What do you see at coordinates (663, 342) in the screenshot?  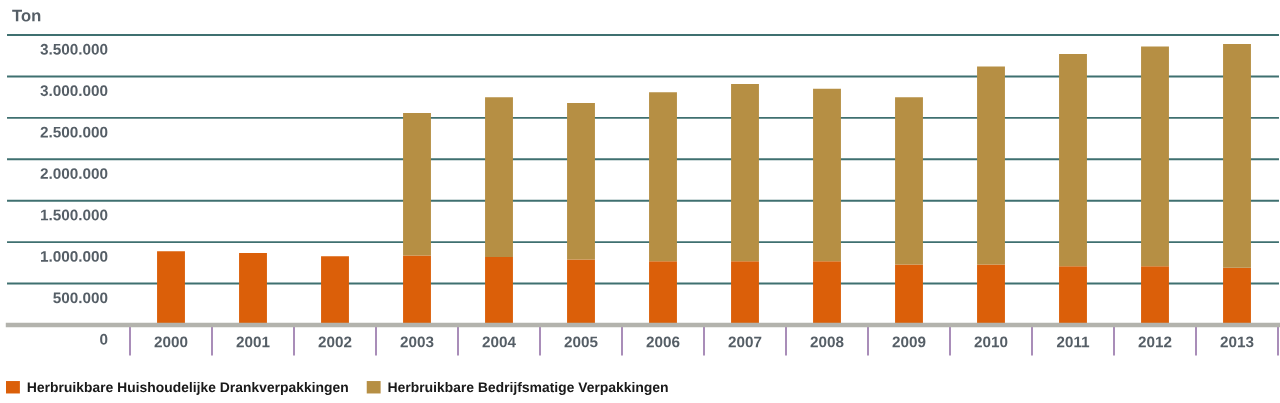 I see `x-tick-label: 2006` at bounding box center [663, 342].